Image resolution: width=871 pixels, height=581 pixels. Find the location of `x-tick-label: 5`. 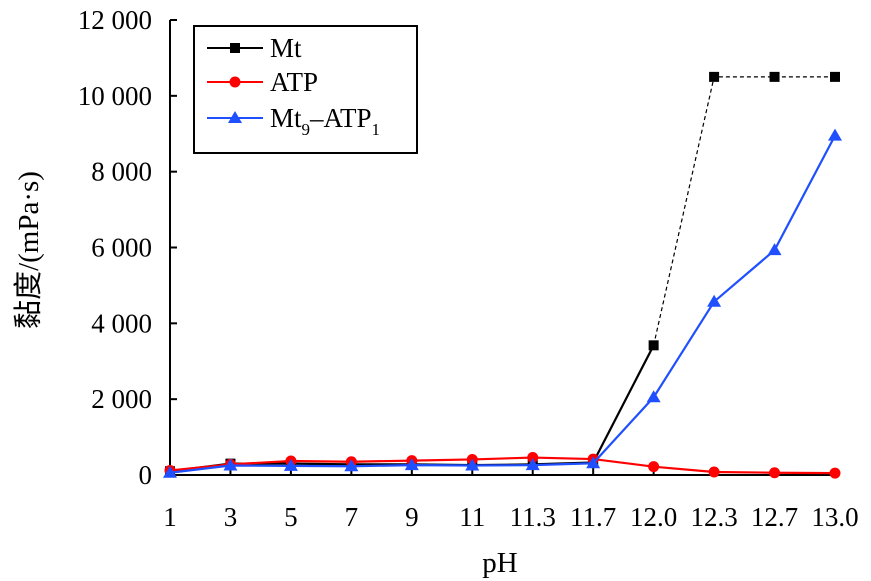

x-tick-label: 5 is located at coordinates (291, 517).